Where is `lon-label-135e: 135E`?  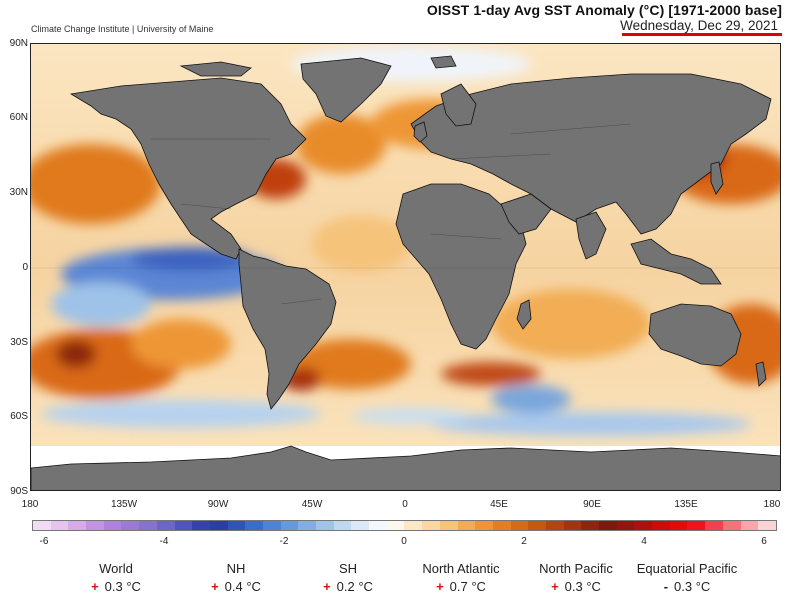 lon-label-135e: 135E is located at coordinates (686, 504).